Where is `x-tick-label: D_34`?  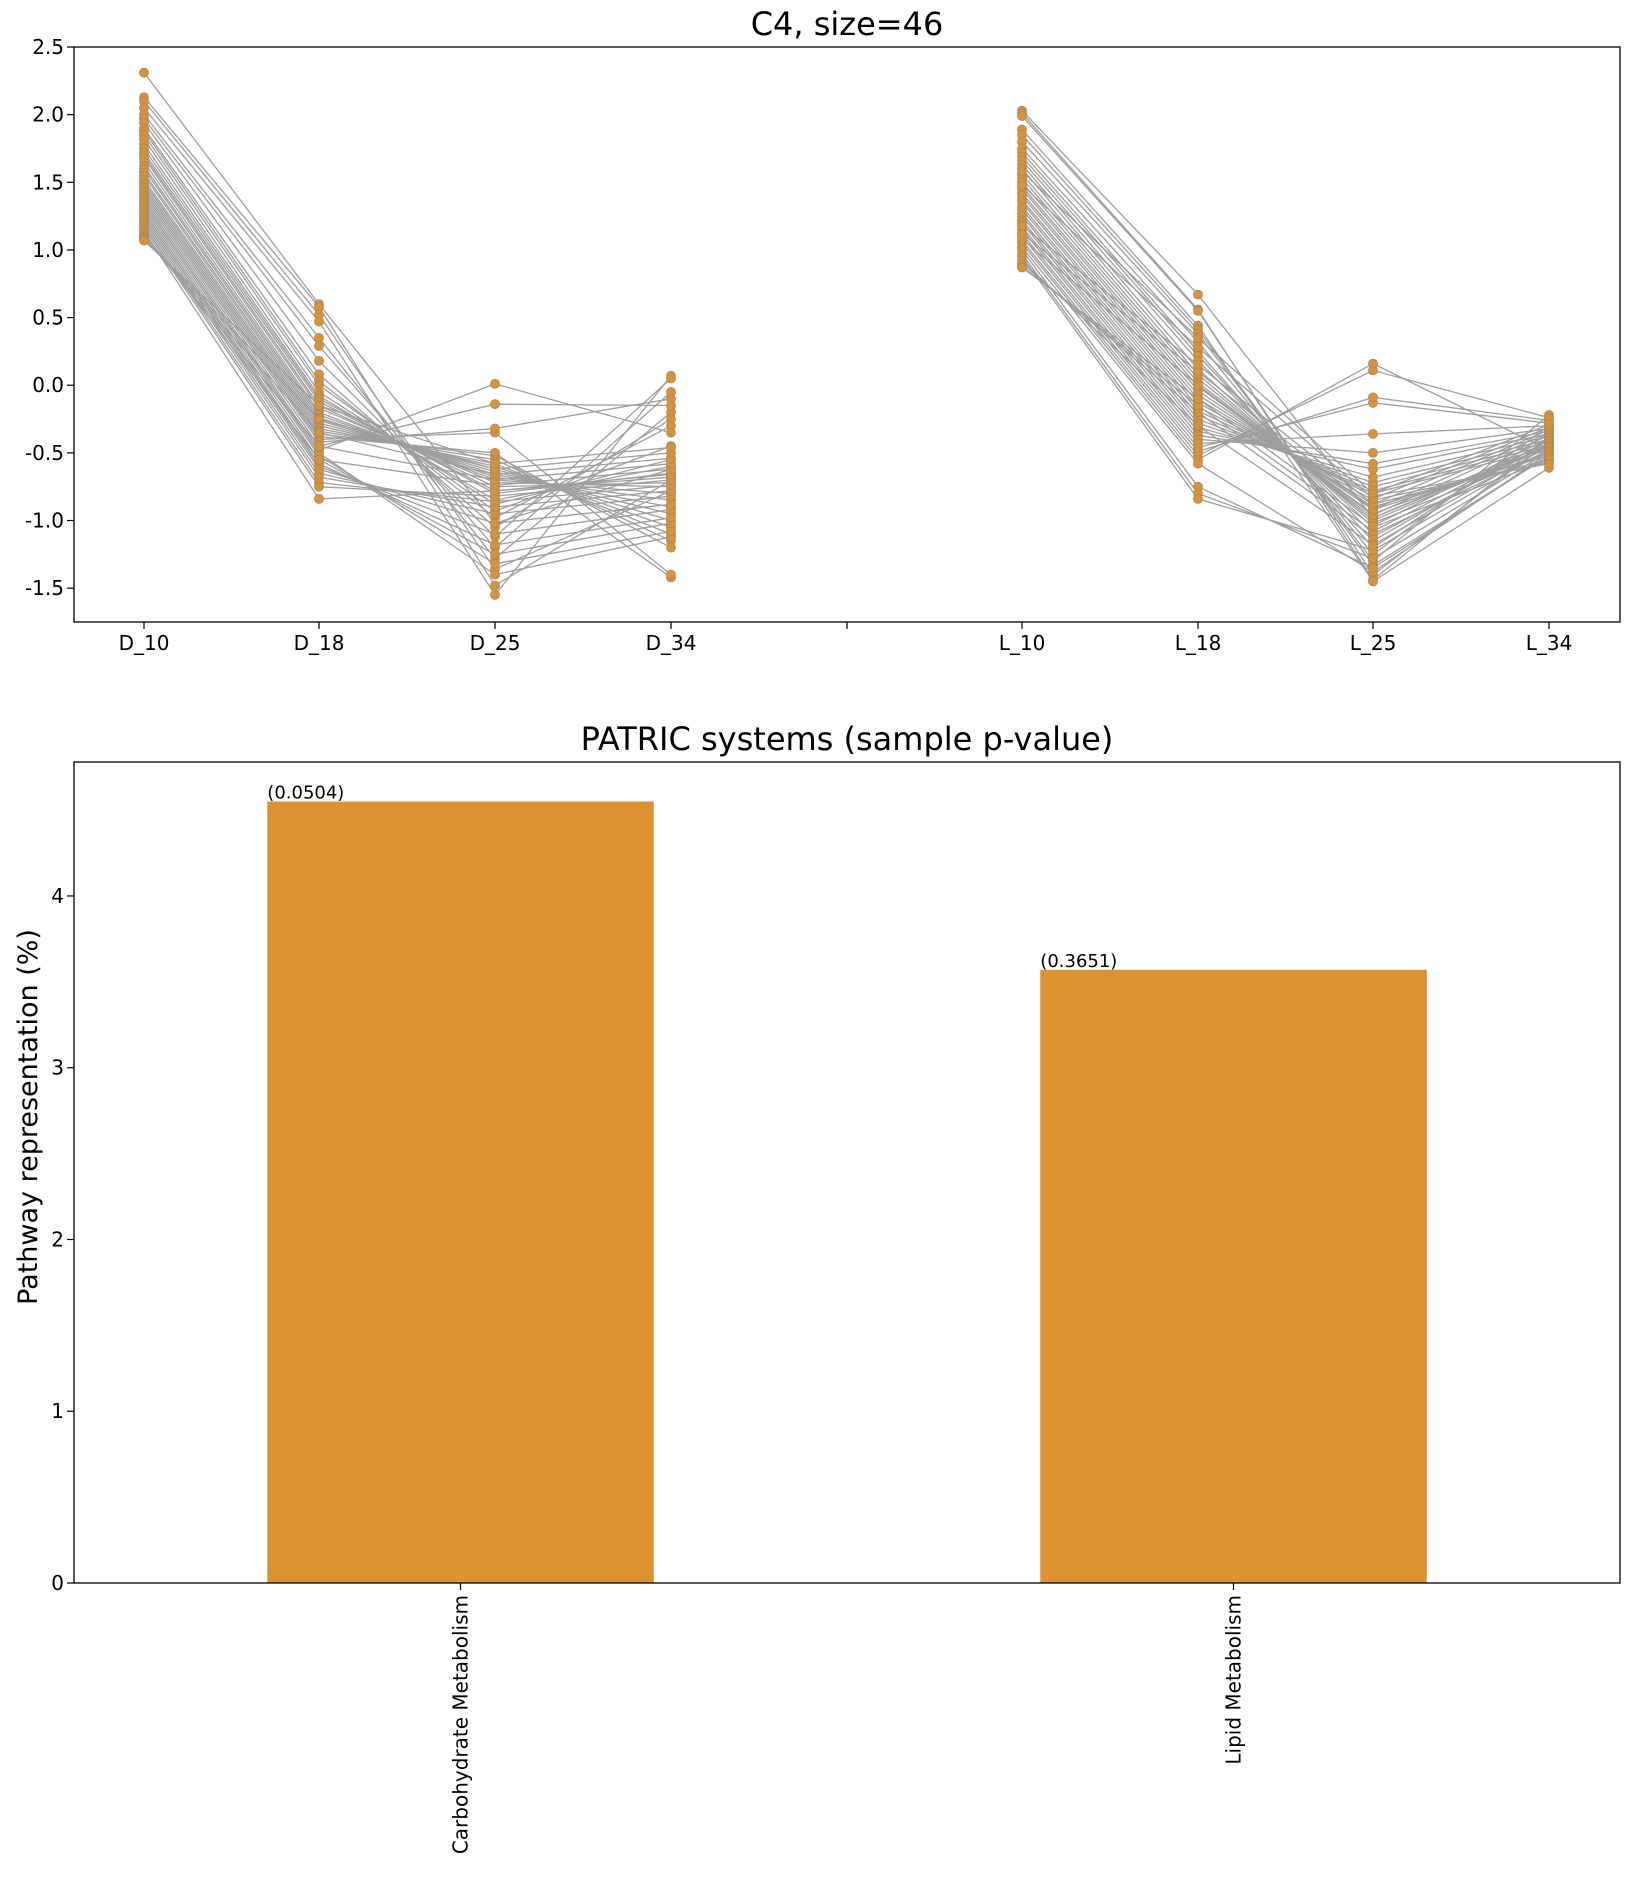
x-tick-label: D_34 is located at coordinates (671, 643).